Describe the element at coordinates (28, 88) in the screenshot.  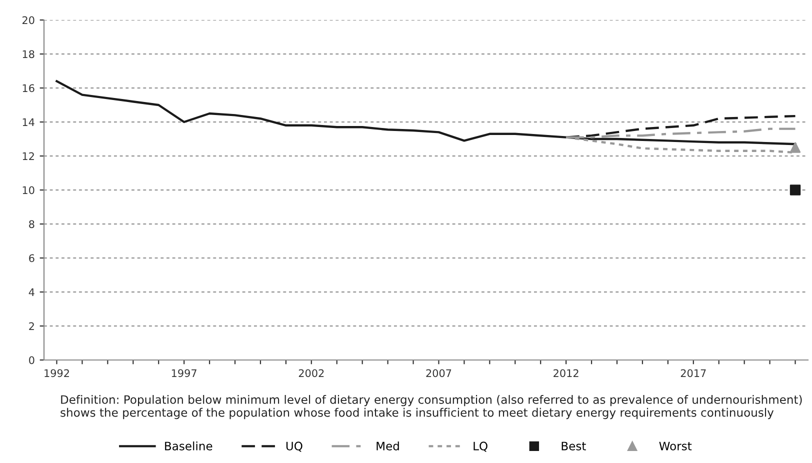
I see `y-tick-label: 16` at that location.